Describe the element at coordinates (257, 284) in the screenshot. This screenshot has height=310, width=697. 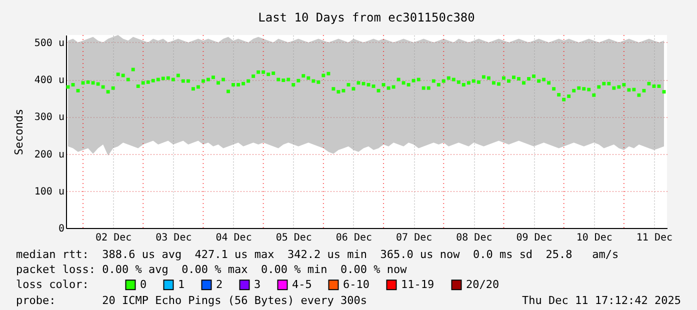
I see `legend-label: 3` at that location.